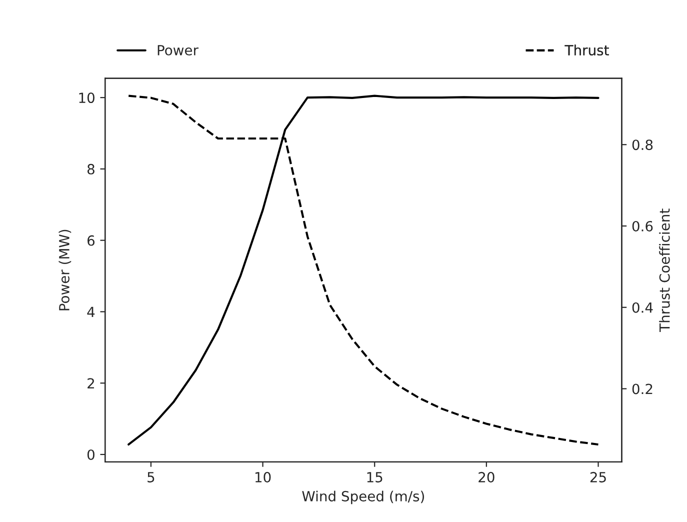 This screenshot has width=687, height=522. What do you see at coordinates (642, 389) in the screenshot?
I see `y2-tick-label: 0.2` at bounding box center [642, 389].